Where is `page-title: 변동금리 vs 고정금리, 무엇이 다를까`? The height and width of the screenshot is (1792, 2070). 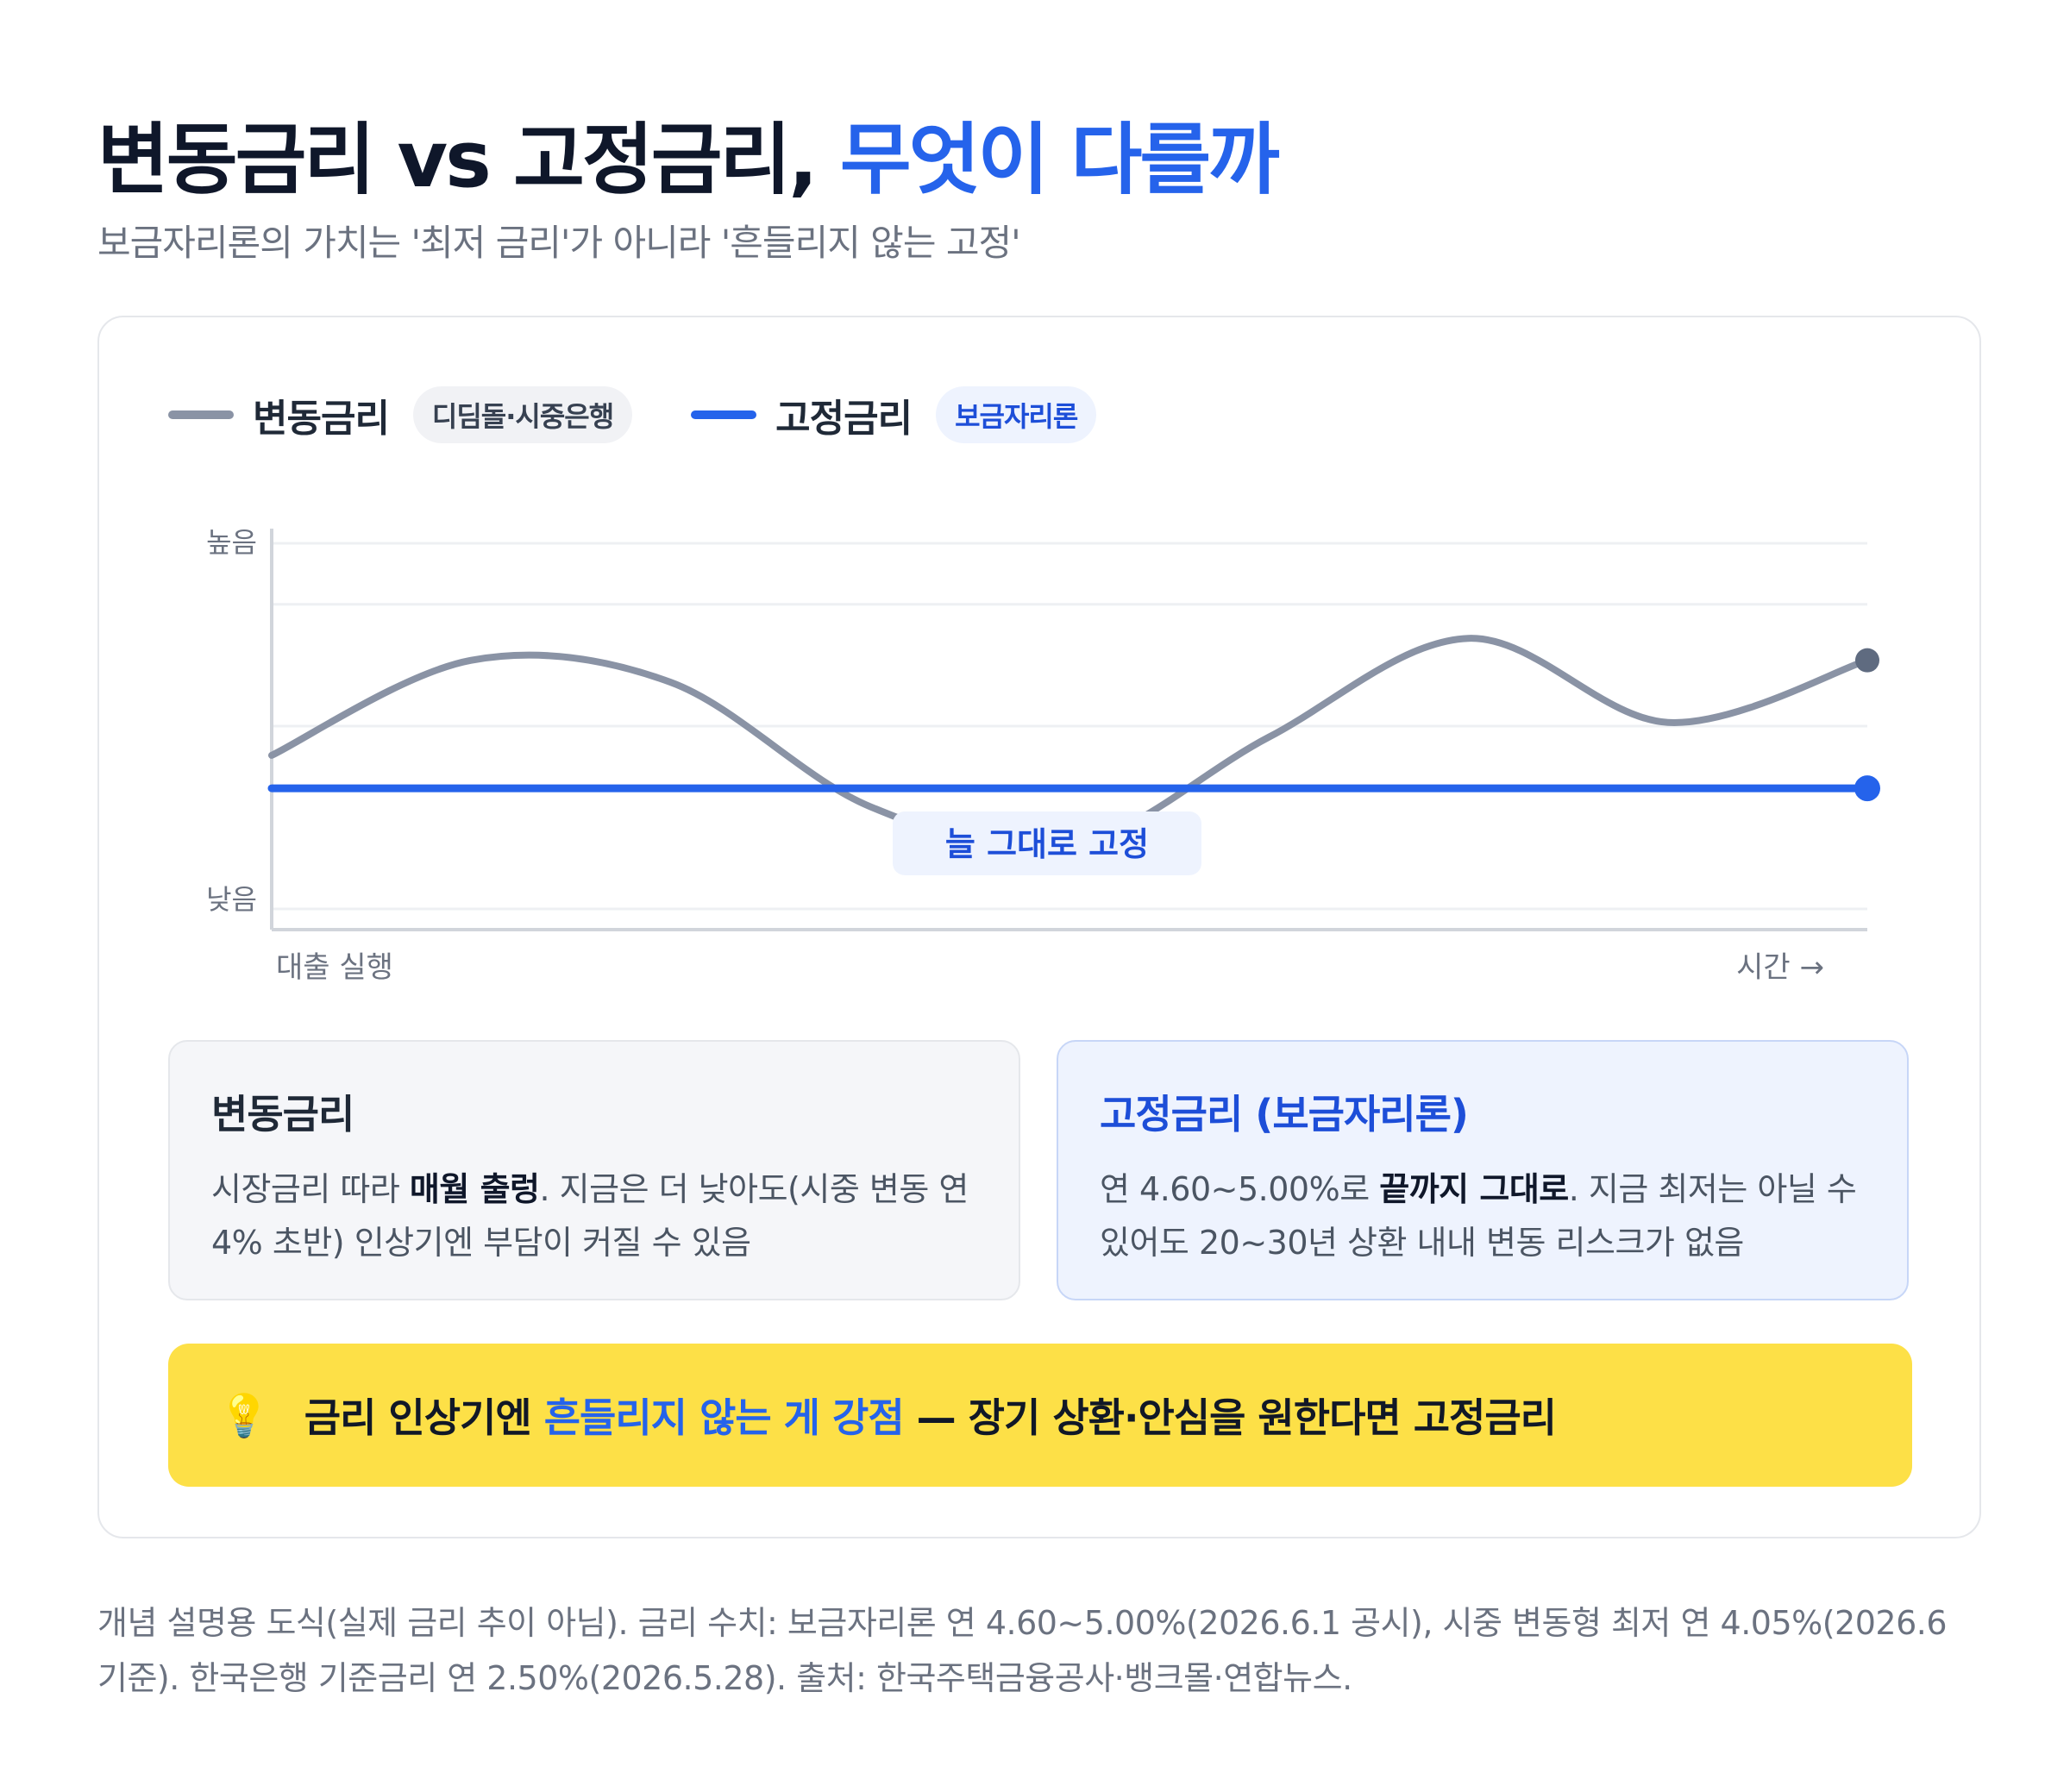 page-title: 변동금리 vs 고정금리, 무엇이 다를까 is located at coordinates (688, 153).